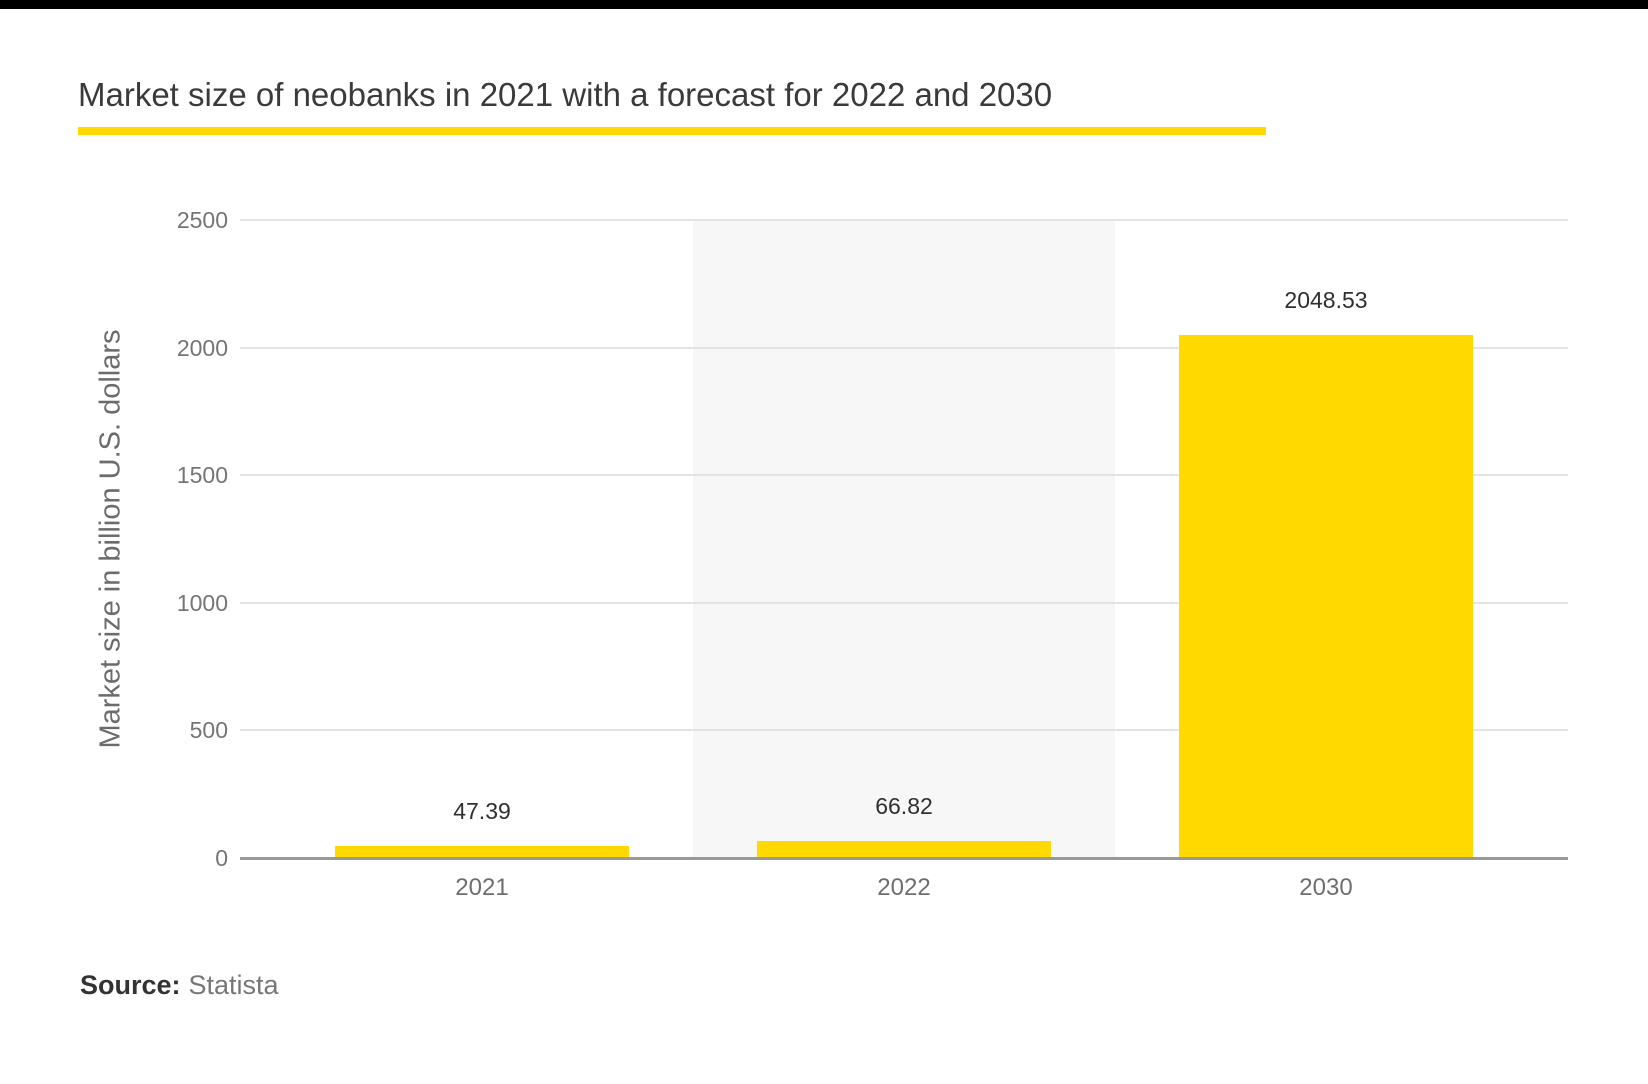  What do you see at coordinates (824, 4) in the screenshot?
I see `top-border-bar` at bounding box center [824, 4].